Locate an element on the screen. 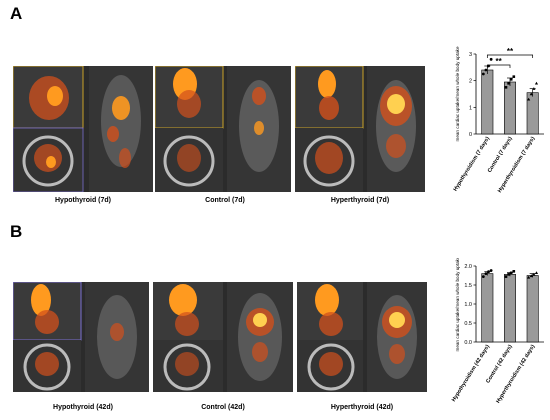  caption-control-7d: Control (7d) is located at coordinates (225, 200).